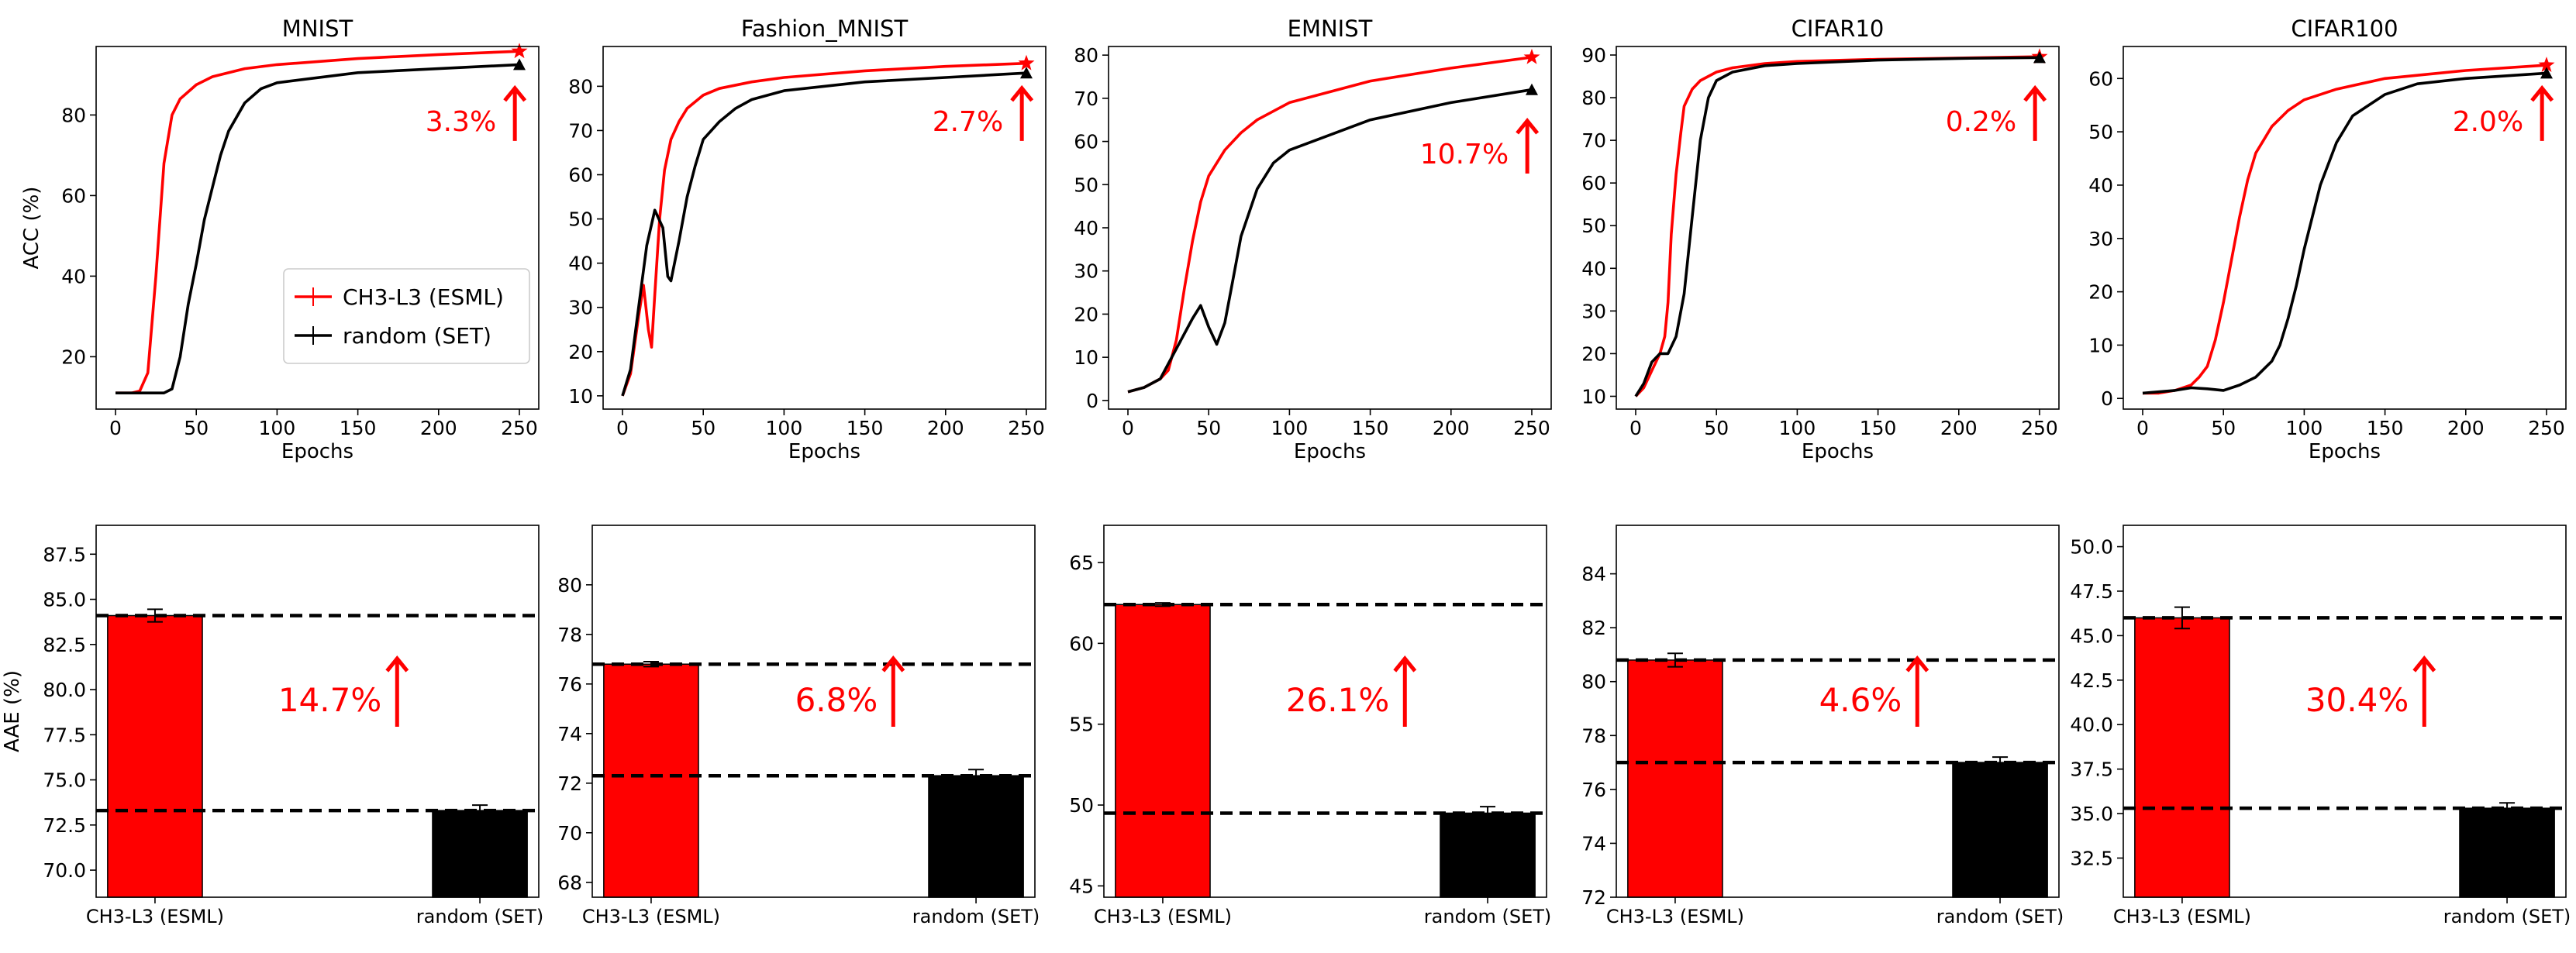 This screenshot has height=953, width=2576. What do you see at coordinates (2344, 28) in the screenshot?
I see `panel-title: CIFAR100` at bounding box center [2344, 28].